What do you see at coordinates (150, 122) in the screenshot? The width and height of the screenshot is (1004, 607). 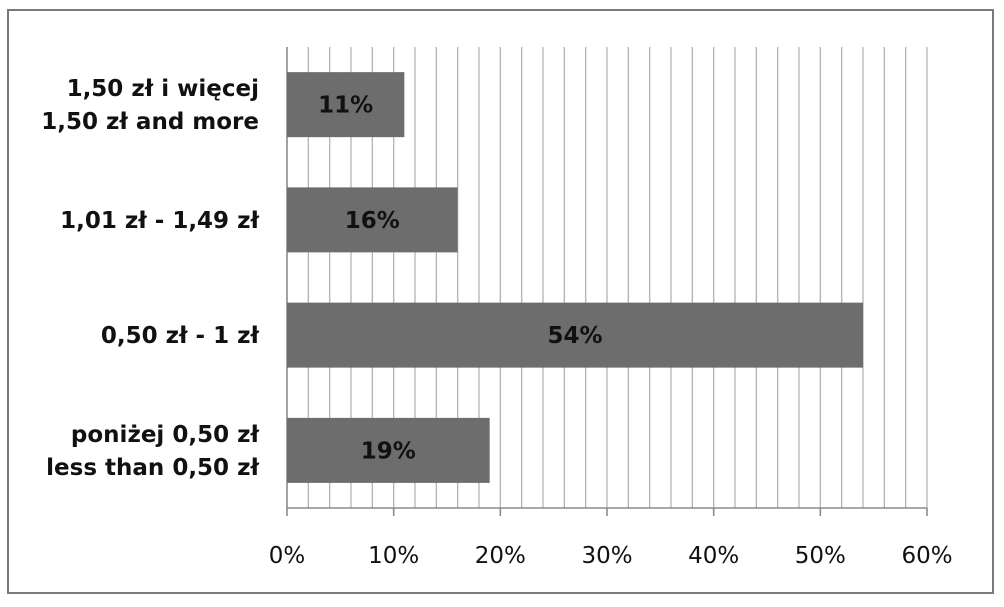 I see `category-label: 1,50 zł and more` at bounding box center [150, 122].